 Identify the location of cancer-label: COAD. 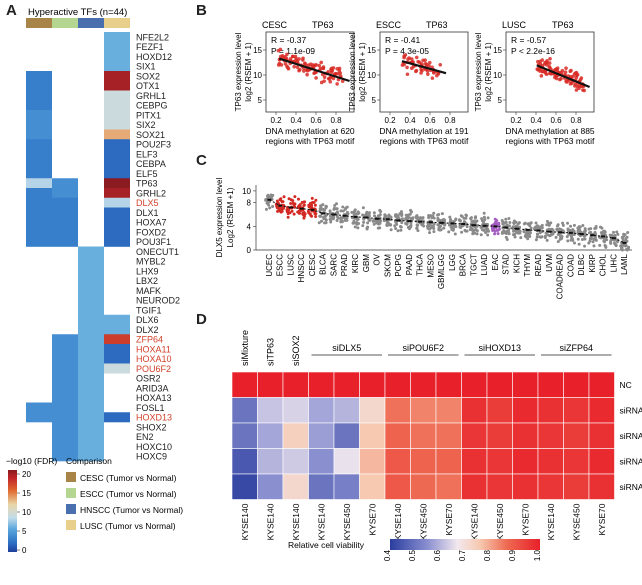
(570, 265).